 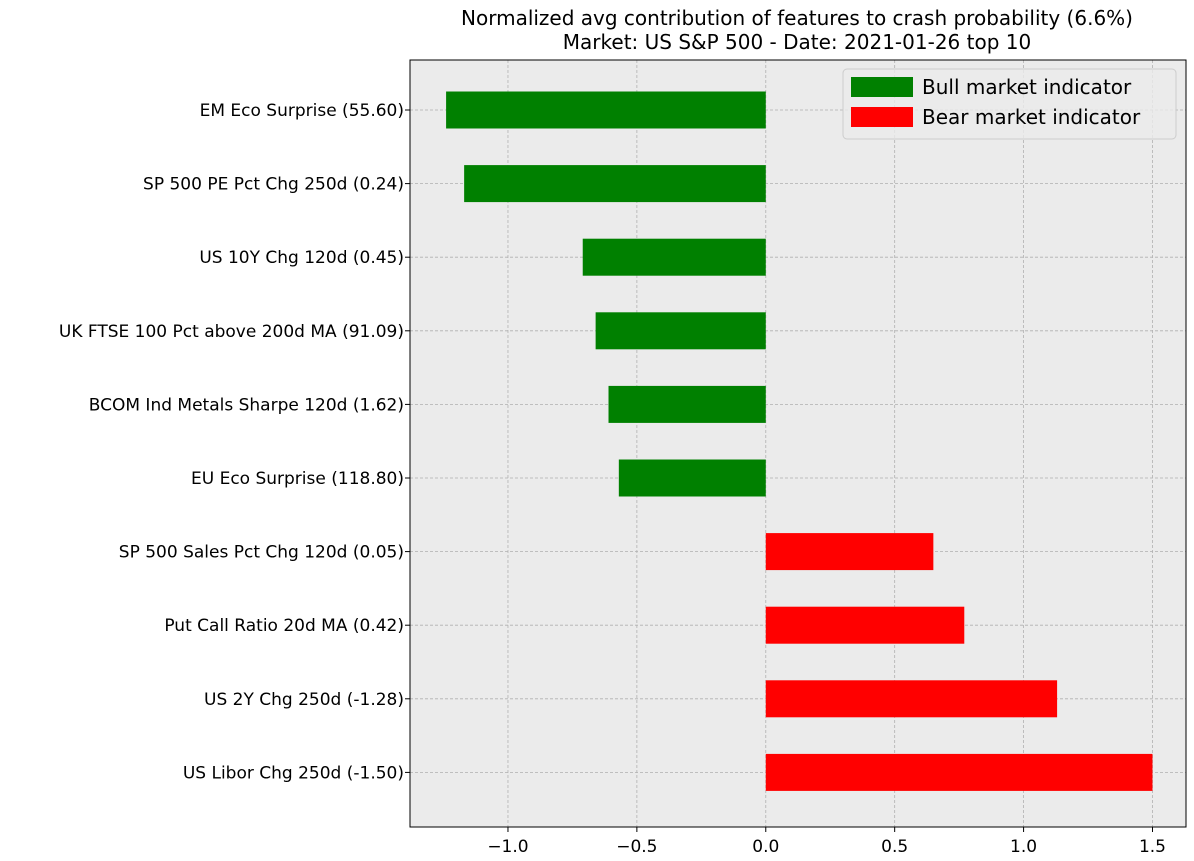 What do you see at coordinates (273, 185) in the screenshot?
I see `y-tick-label: SP 500 PE Pct Chg 250d (0.24)` at bounding box center [273, 185].